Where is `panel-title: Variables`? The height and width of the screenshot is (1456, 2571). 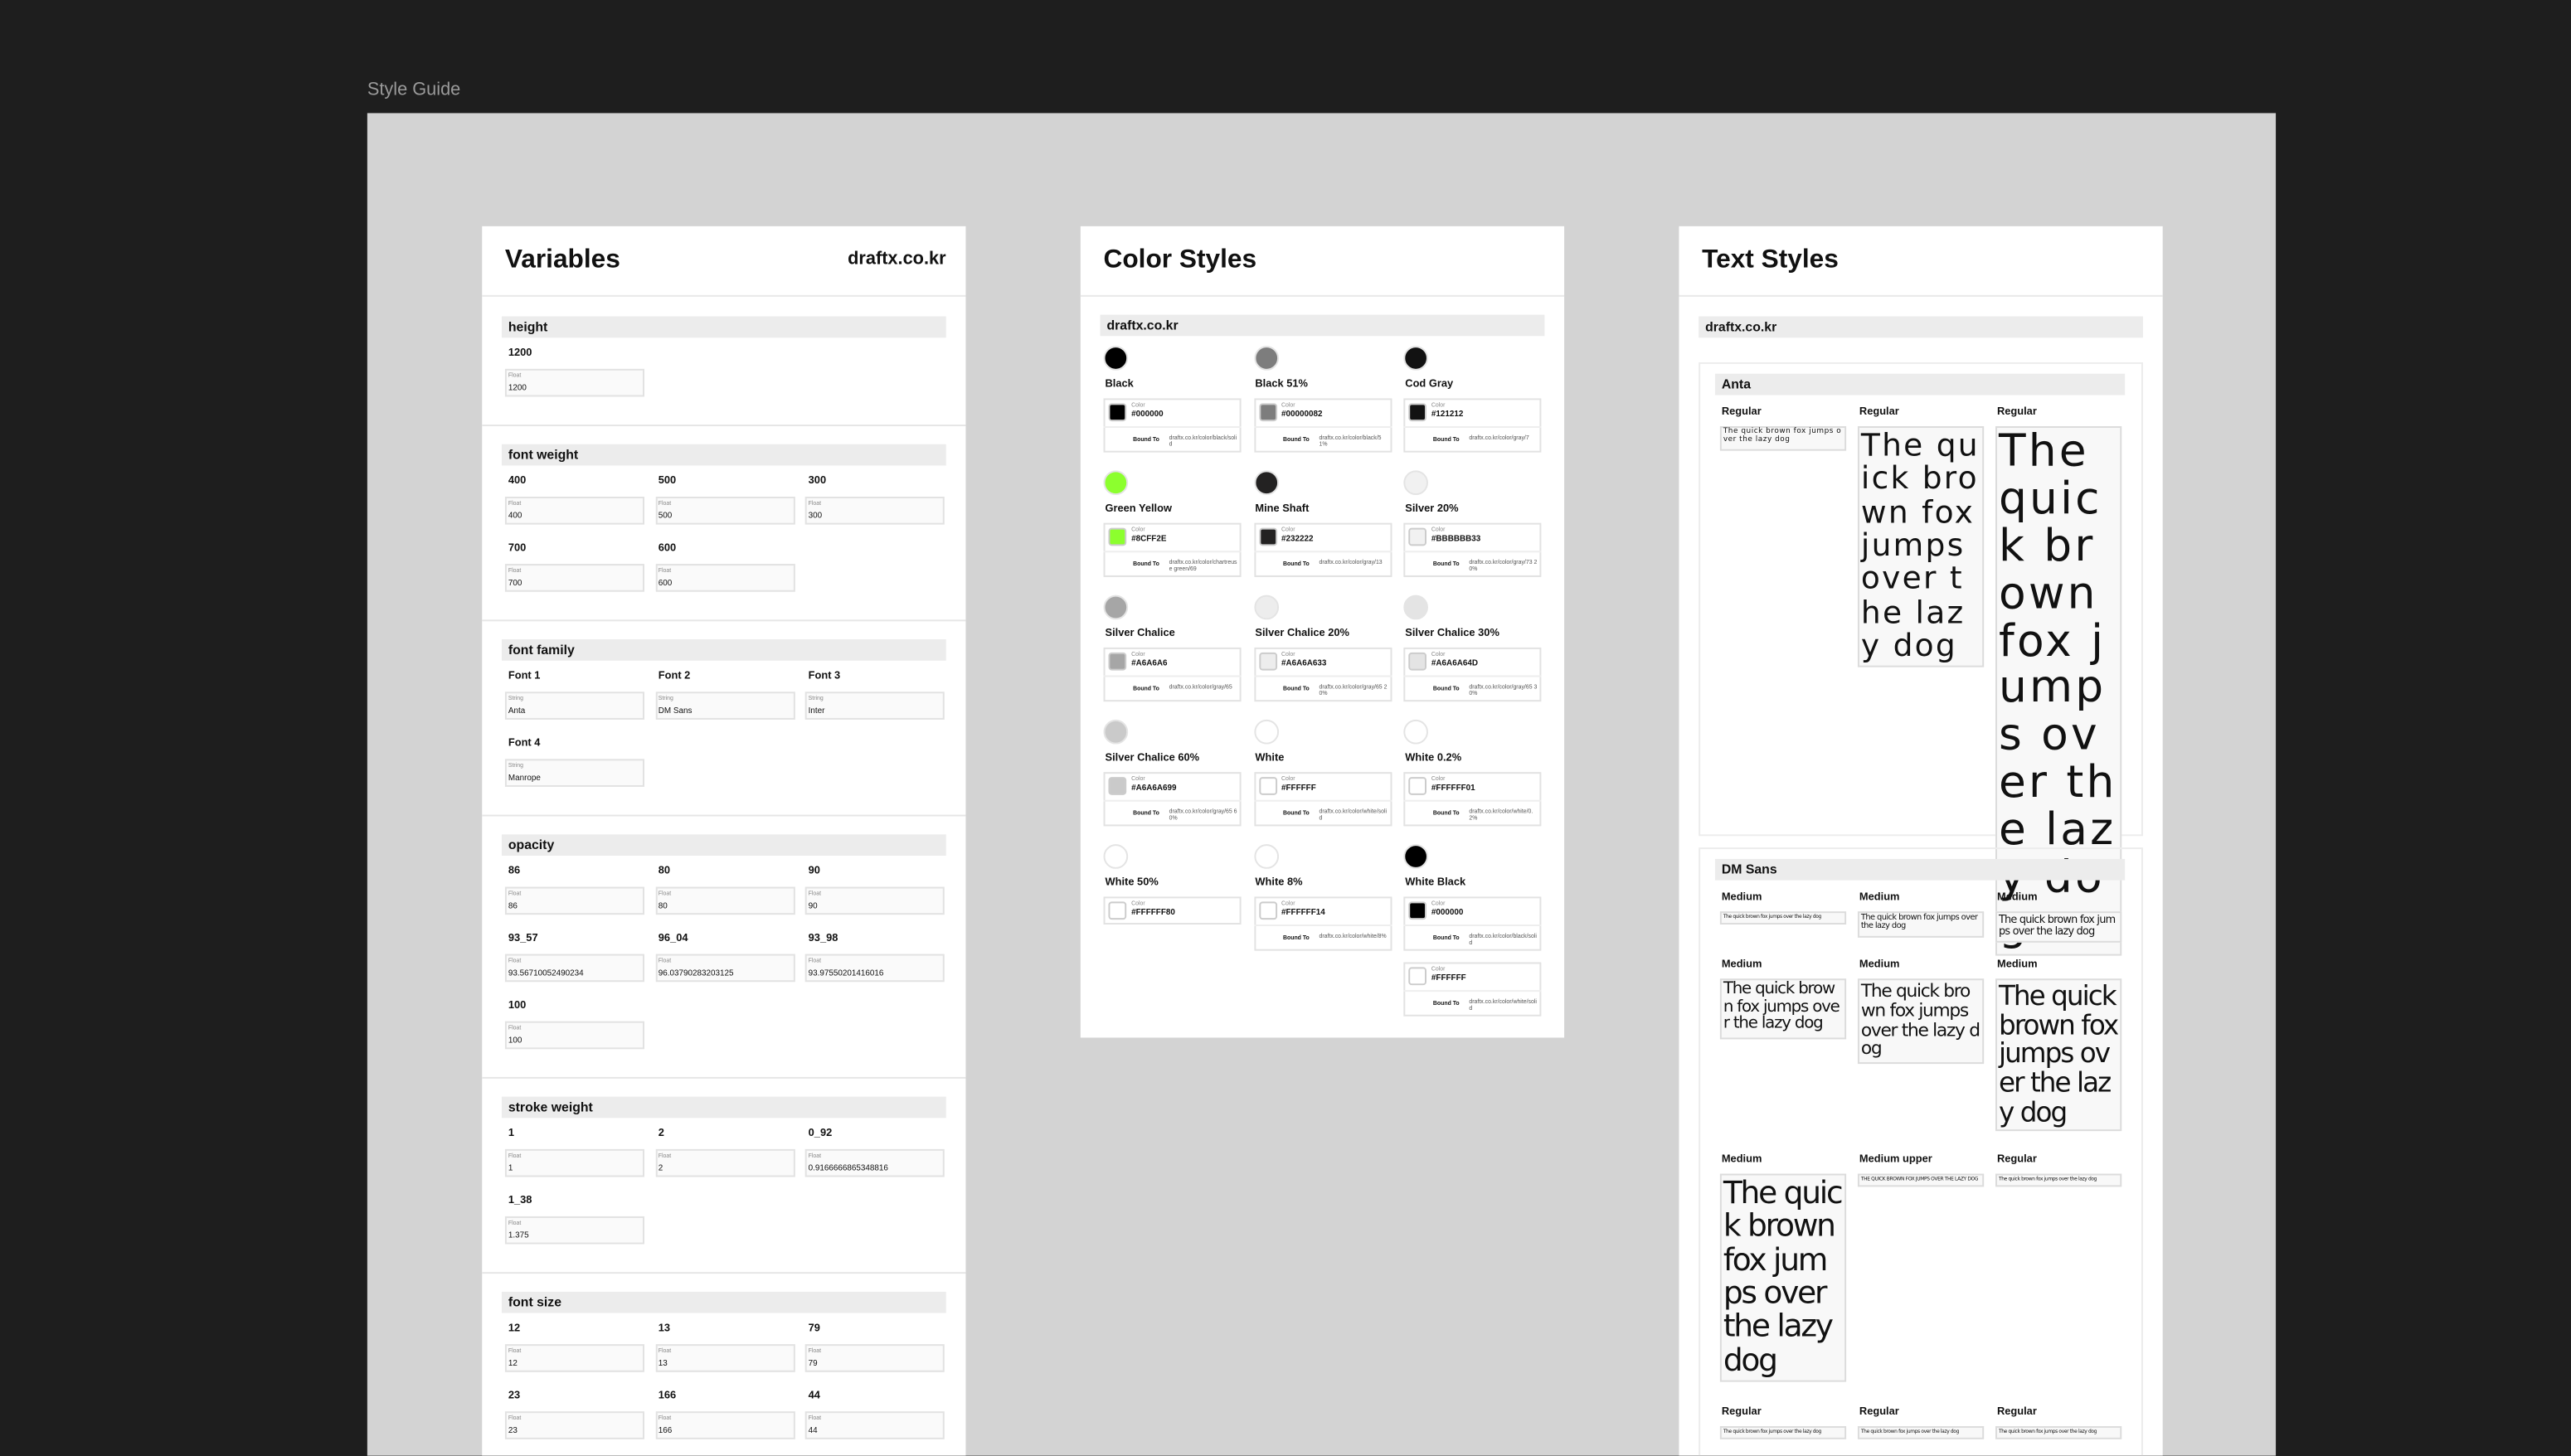
panel-title: Variables is located at coordinates (562, 260).